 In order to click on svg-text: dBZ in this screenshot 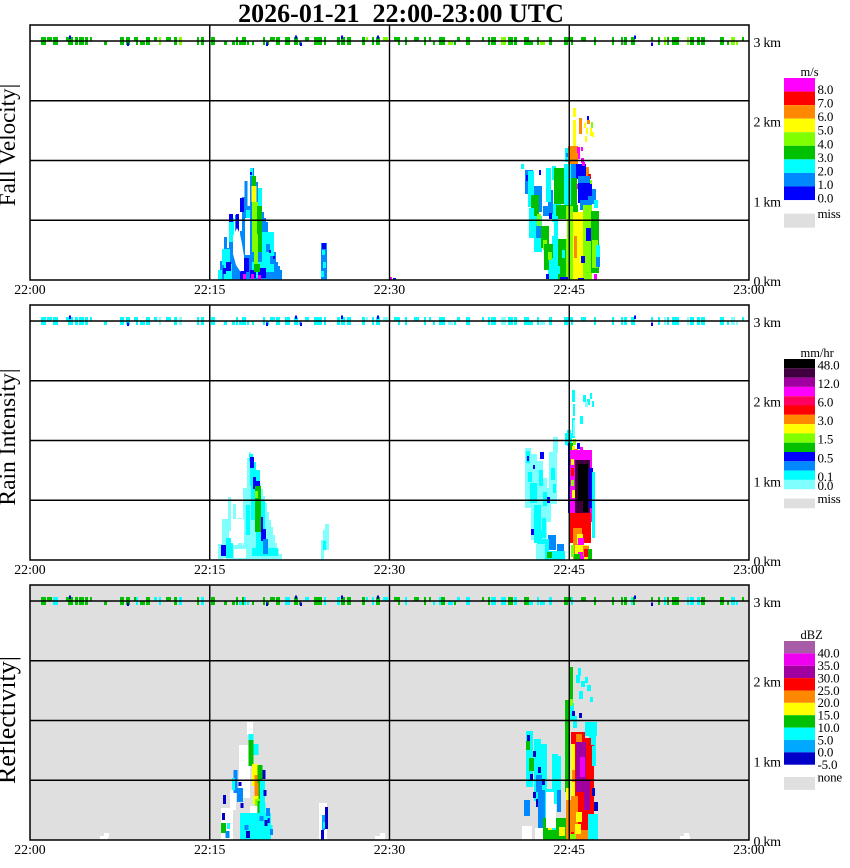, I will do `click(812, 635)`.